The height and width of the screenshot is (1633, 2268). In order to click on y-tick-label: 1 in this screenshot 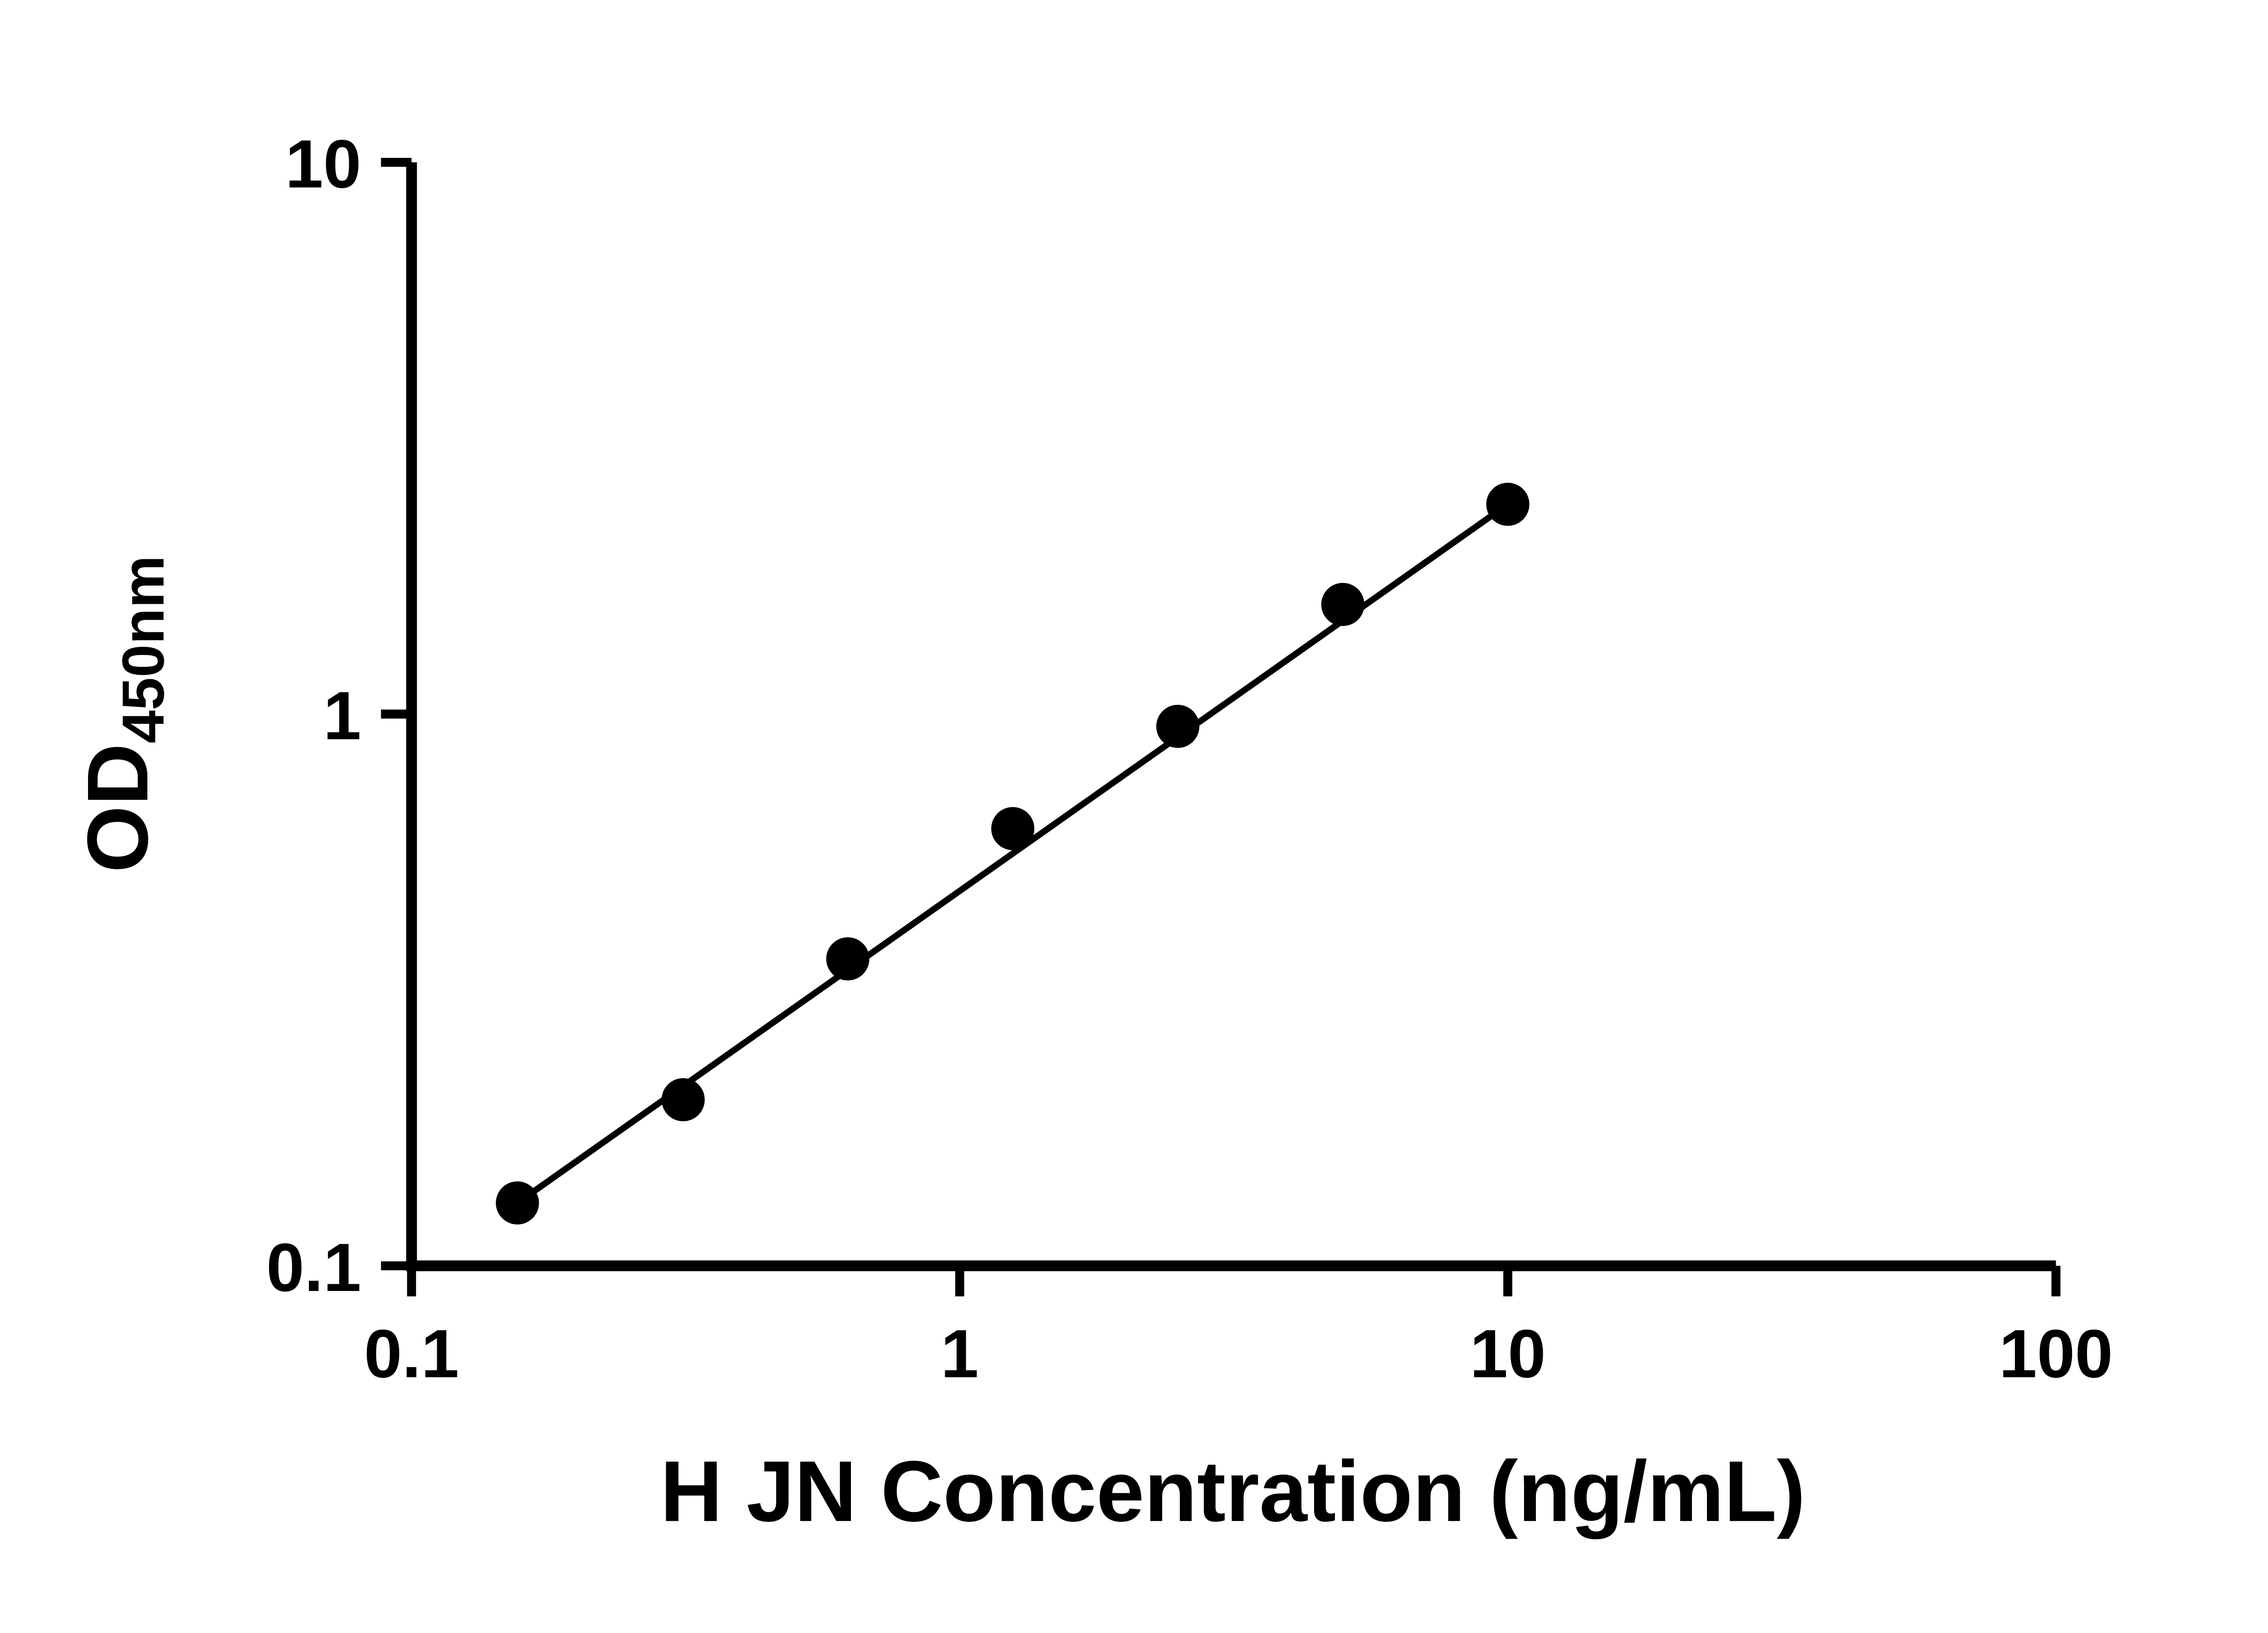, I will do `click(343, 716)`.